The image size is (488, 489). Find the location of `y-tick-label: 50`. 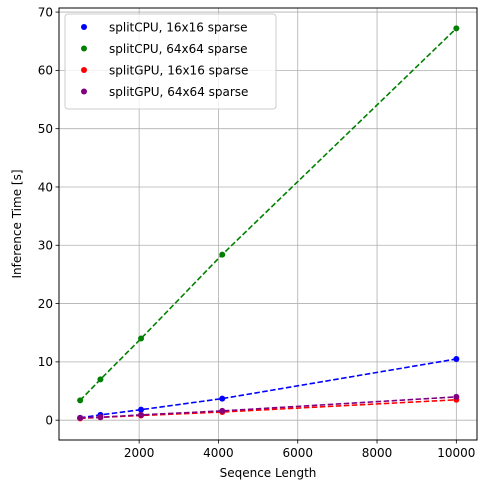

y-tick-label: 50 is located at coordinates (45, 129).